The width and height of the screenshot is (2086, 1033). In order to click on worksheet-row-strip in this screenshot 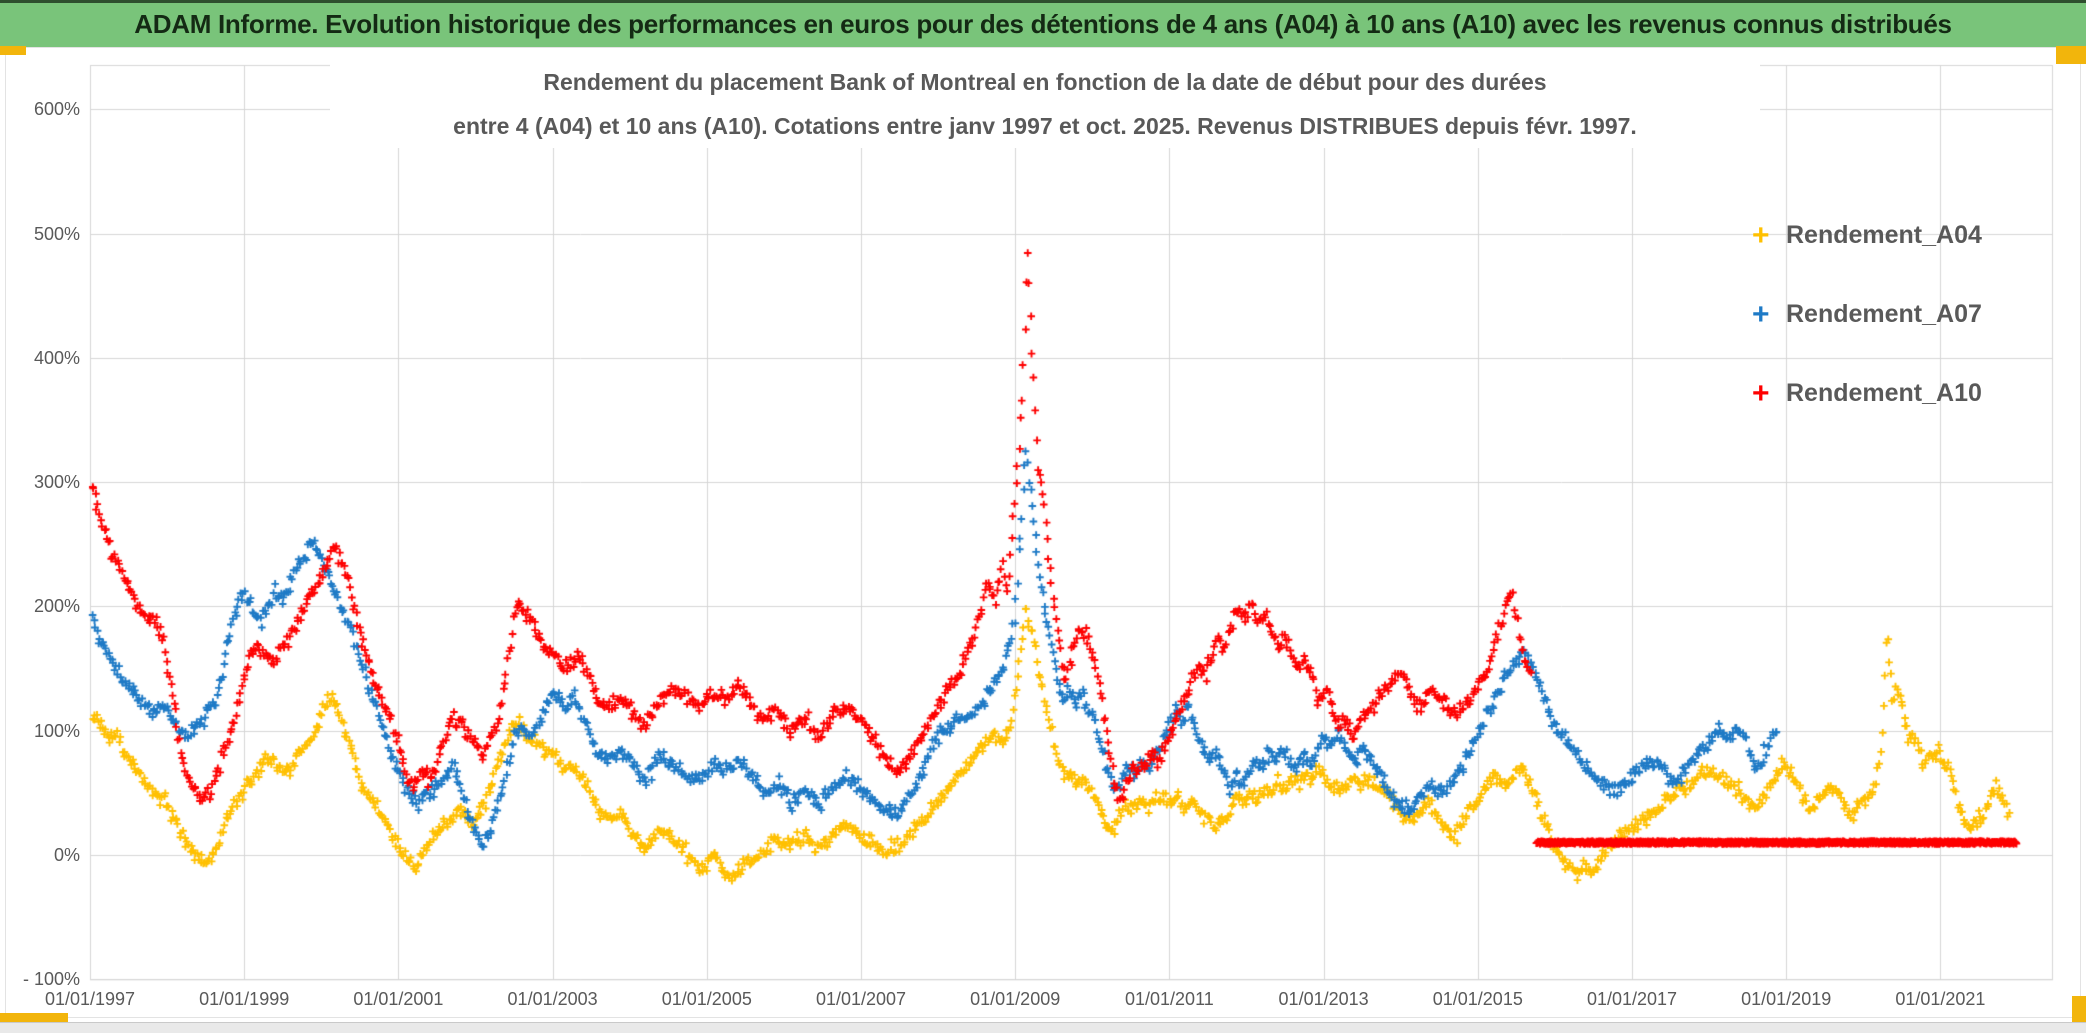, I will do `click(1043, 1027)`.